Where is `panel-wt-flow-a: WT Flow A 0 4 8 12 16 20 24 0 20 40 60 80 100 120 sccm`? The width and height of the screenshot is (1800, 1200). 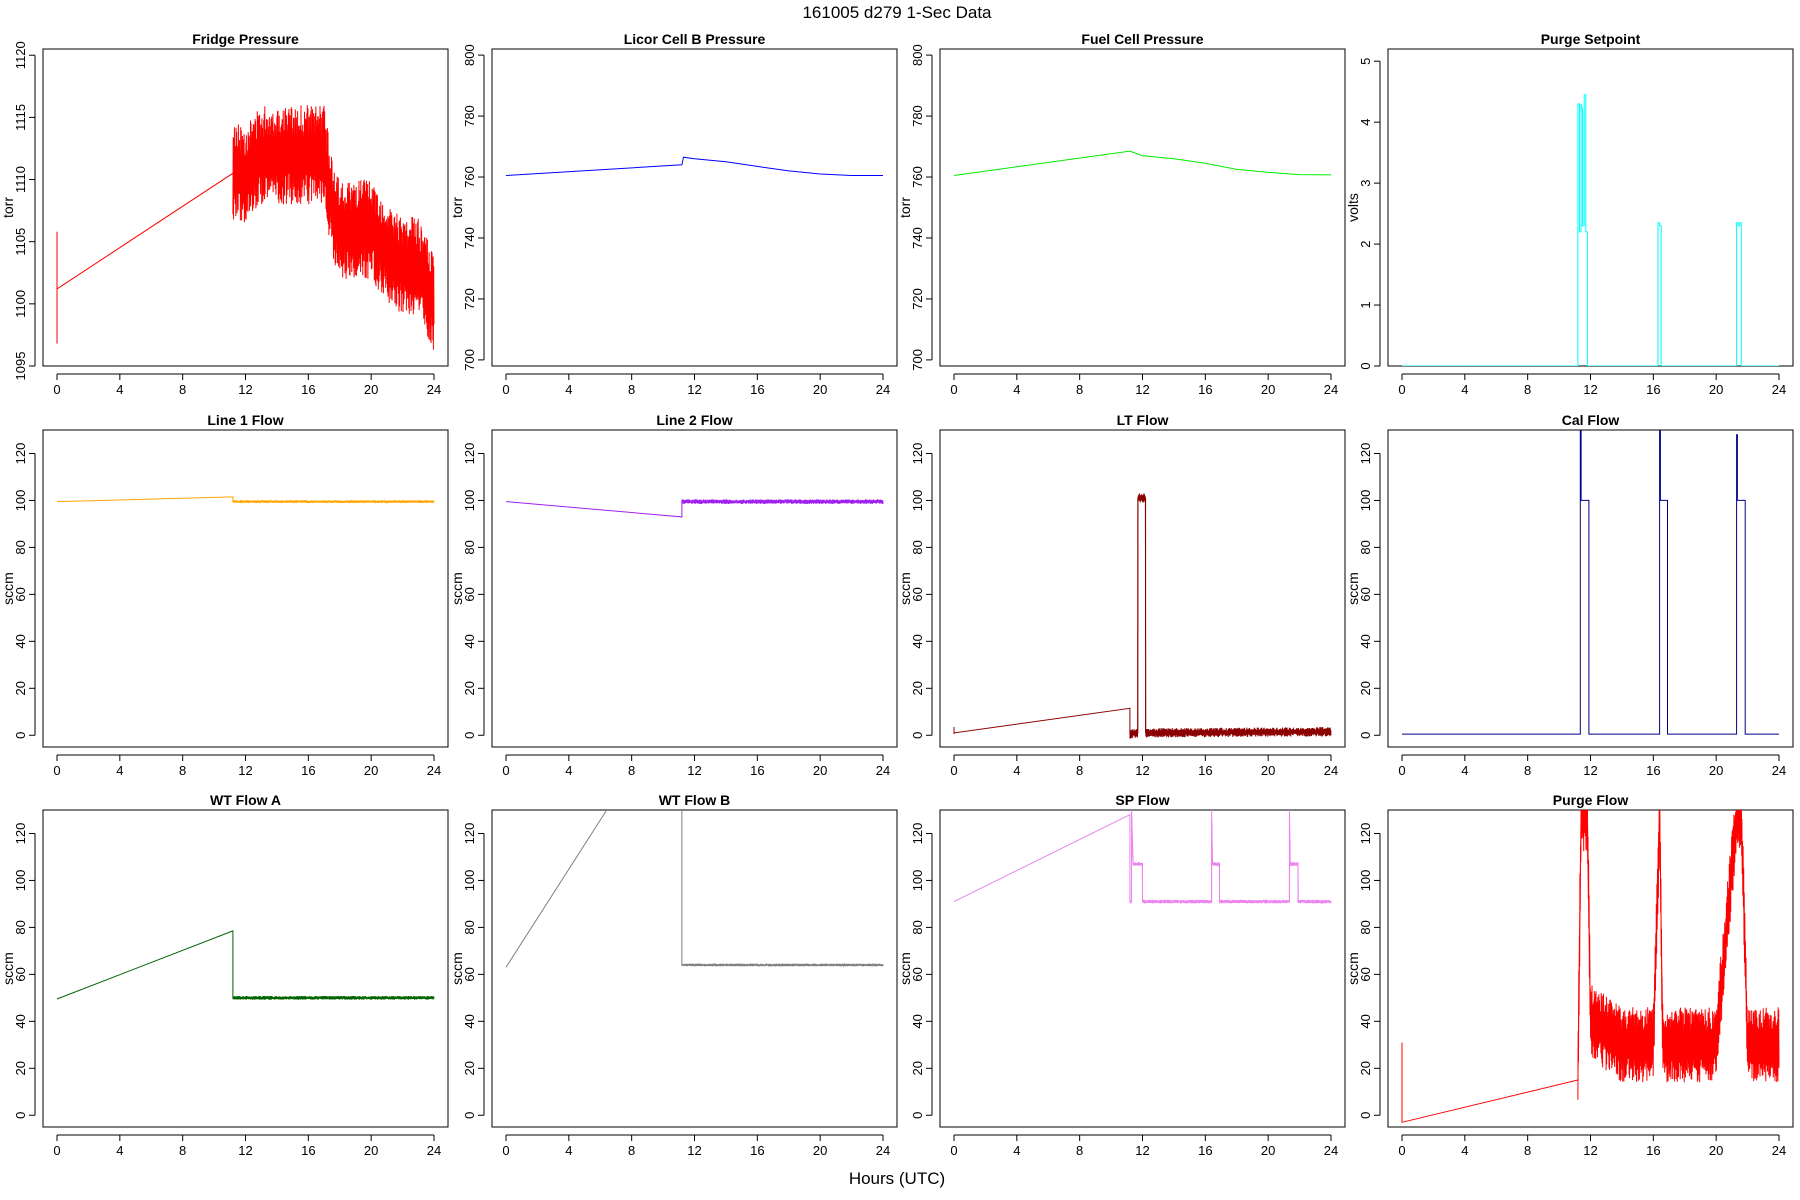
panel-wt-flow-a: WT Flow A 0 4 8 12 16 20 24 0 20 40 60 80 100 120 sccm is located at coordinates (224, 975).